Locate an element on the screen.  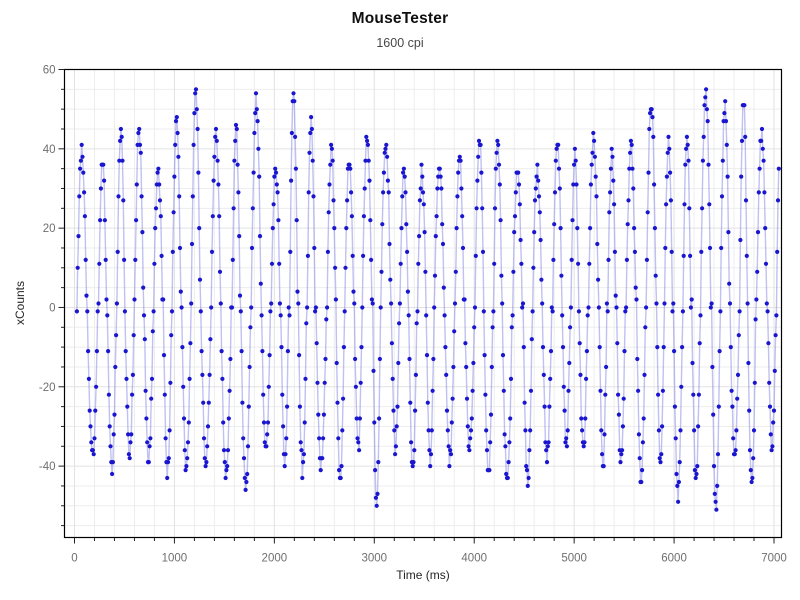
y-tick-label: 60 is located at coordinates (49, 71).